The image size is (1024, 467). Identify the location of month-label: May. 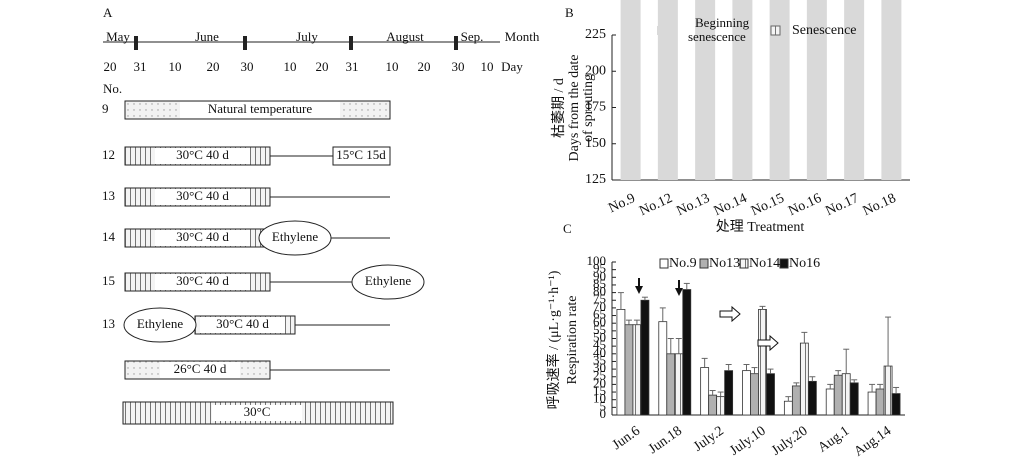
(118, 36).